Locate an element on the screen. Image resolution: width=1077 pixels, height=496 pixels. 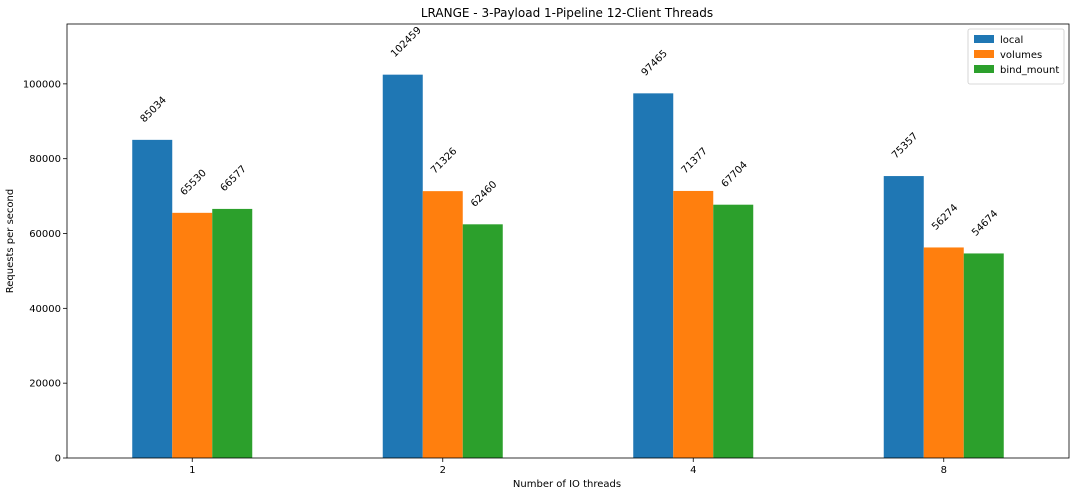
y-tick-label-40000: 40000 is located at coordinates (45, 309).